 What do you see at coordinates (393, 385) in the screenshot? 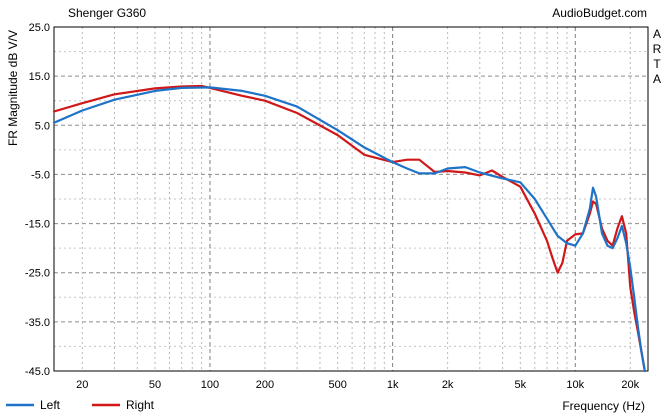
I see `x-tick-label: 1k` at bounding box center [393, 385].